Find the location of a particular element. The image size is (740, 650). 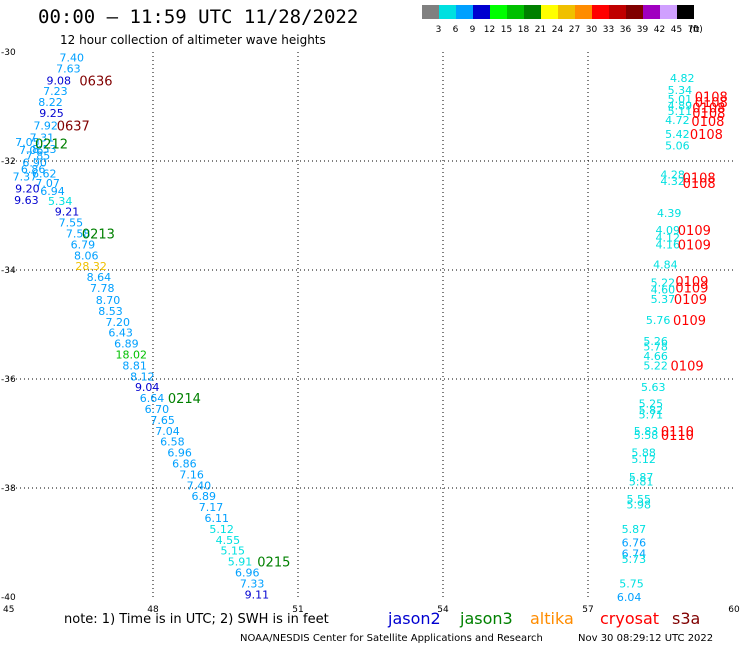

wave-height-value: 6.62 is located at coordinates (44, 174).